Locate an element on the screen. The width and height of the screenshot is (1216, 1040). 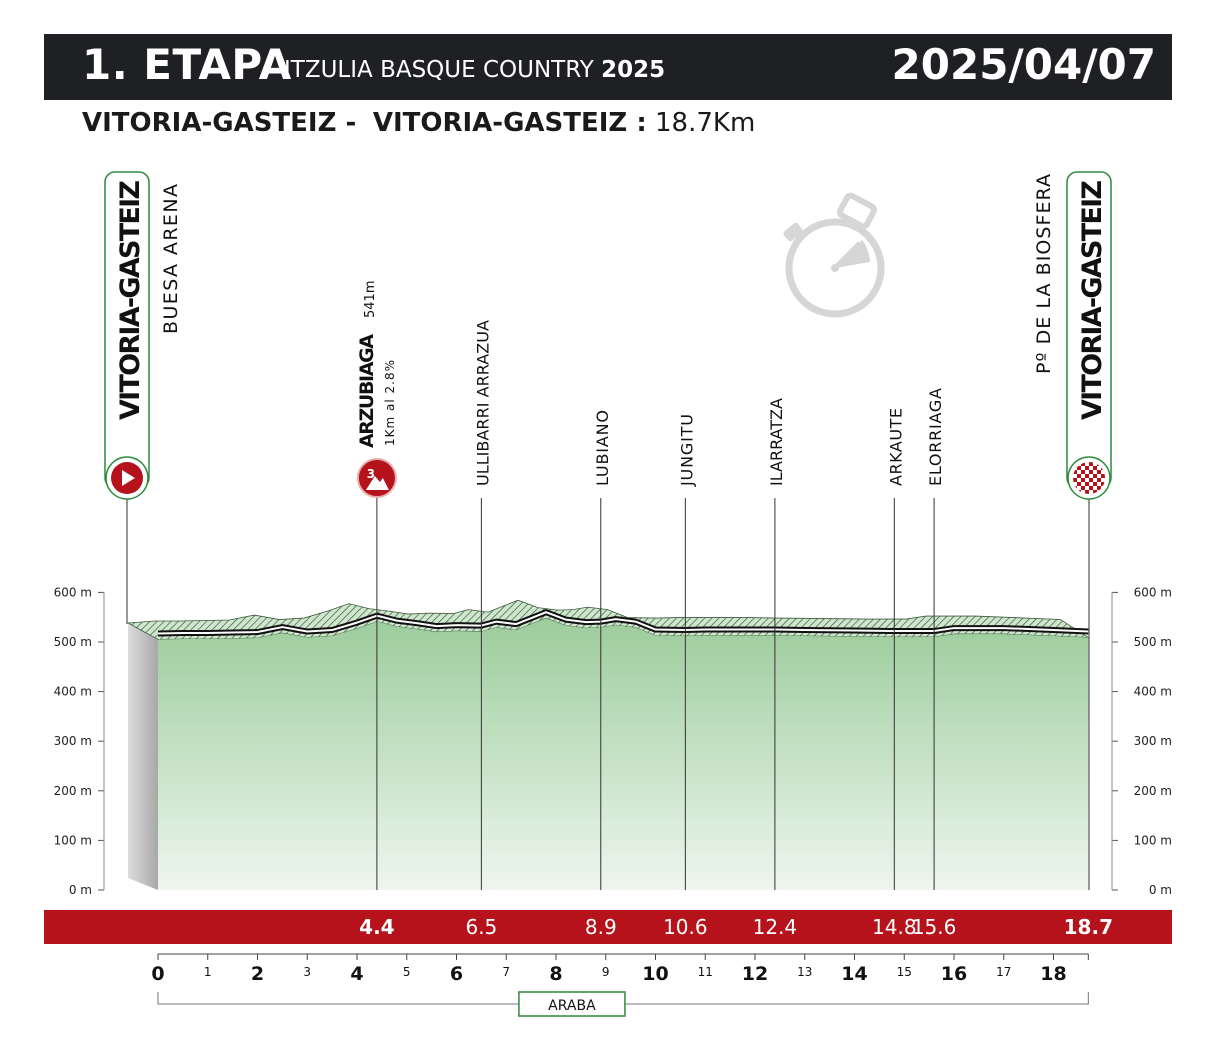
km-tick-label: 12 is located at coordinates (755, 974).